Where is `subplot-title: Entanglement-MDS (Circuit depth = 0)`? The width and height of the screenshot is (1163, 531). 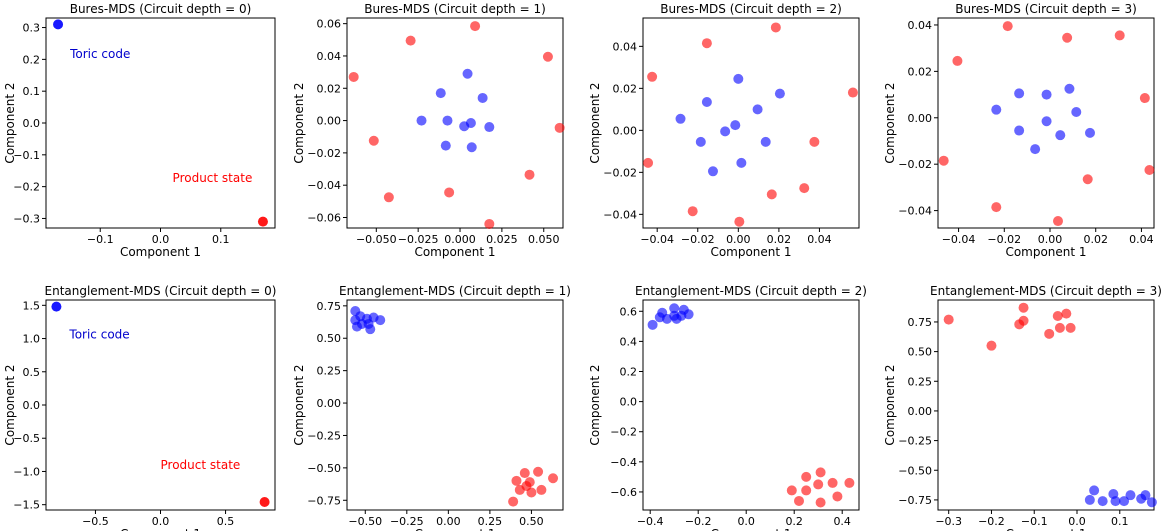 subplot-title: Entanglement-MDS (Circuit depth = 0) is located at coordinates (161, 291).